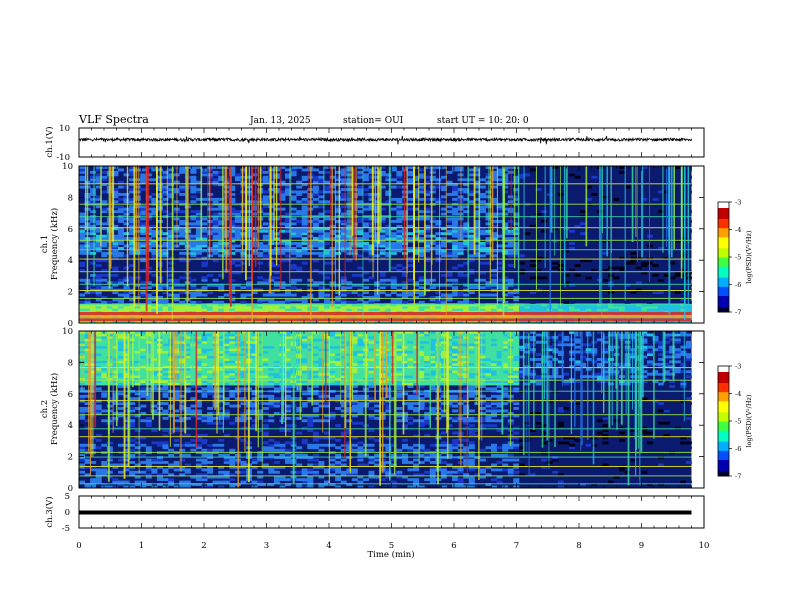  I want to click on spectrogram-no-data, so click(697, 409).